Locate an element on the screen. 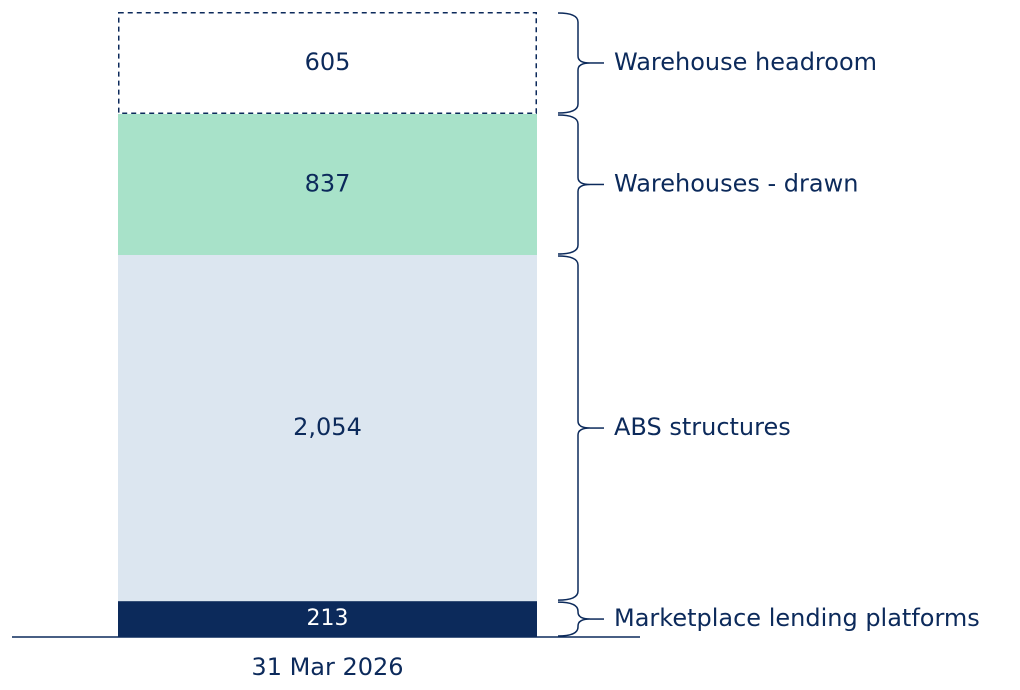 Image resolution: width=1020 pixels, height=690 pixels. legend-label: Marketplace lending platforms is located at coordinates (797, 618).